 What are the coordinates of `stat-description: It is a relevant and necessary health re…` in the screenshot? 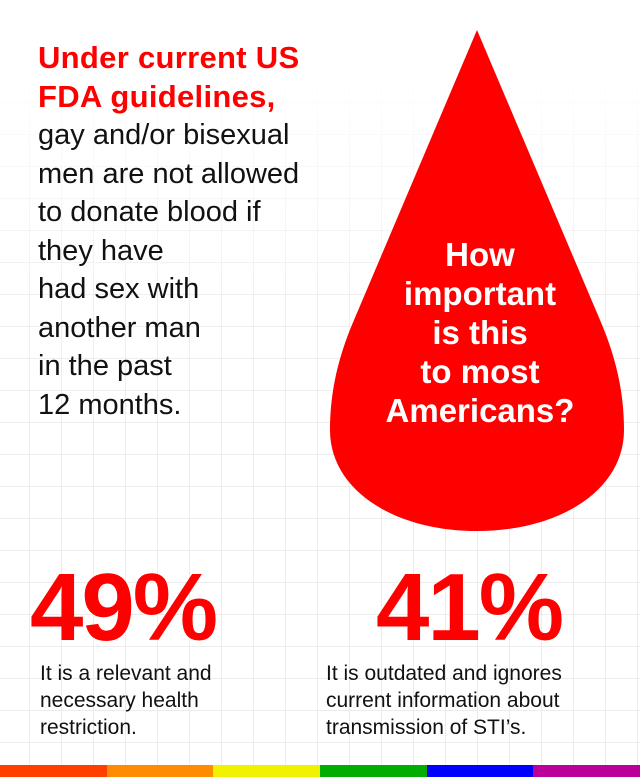 It's located at (128, 700).